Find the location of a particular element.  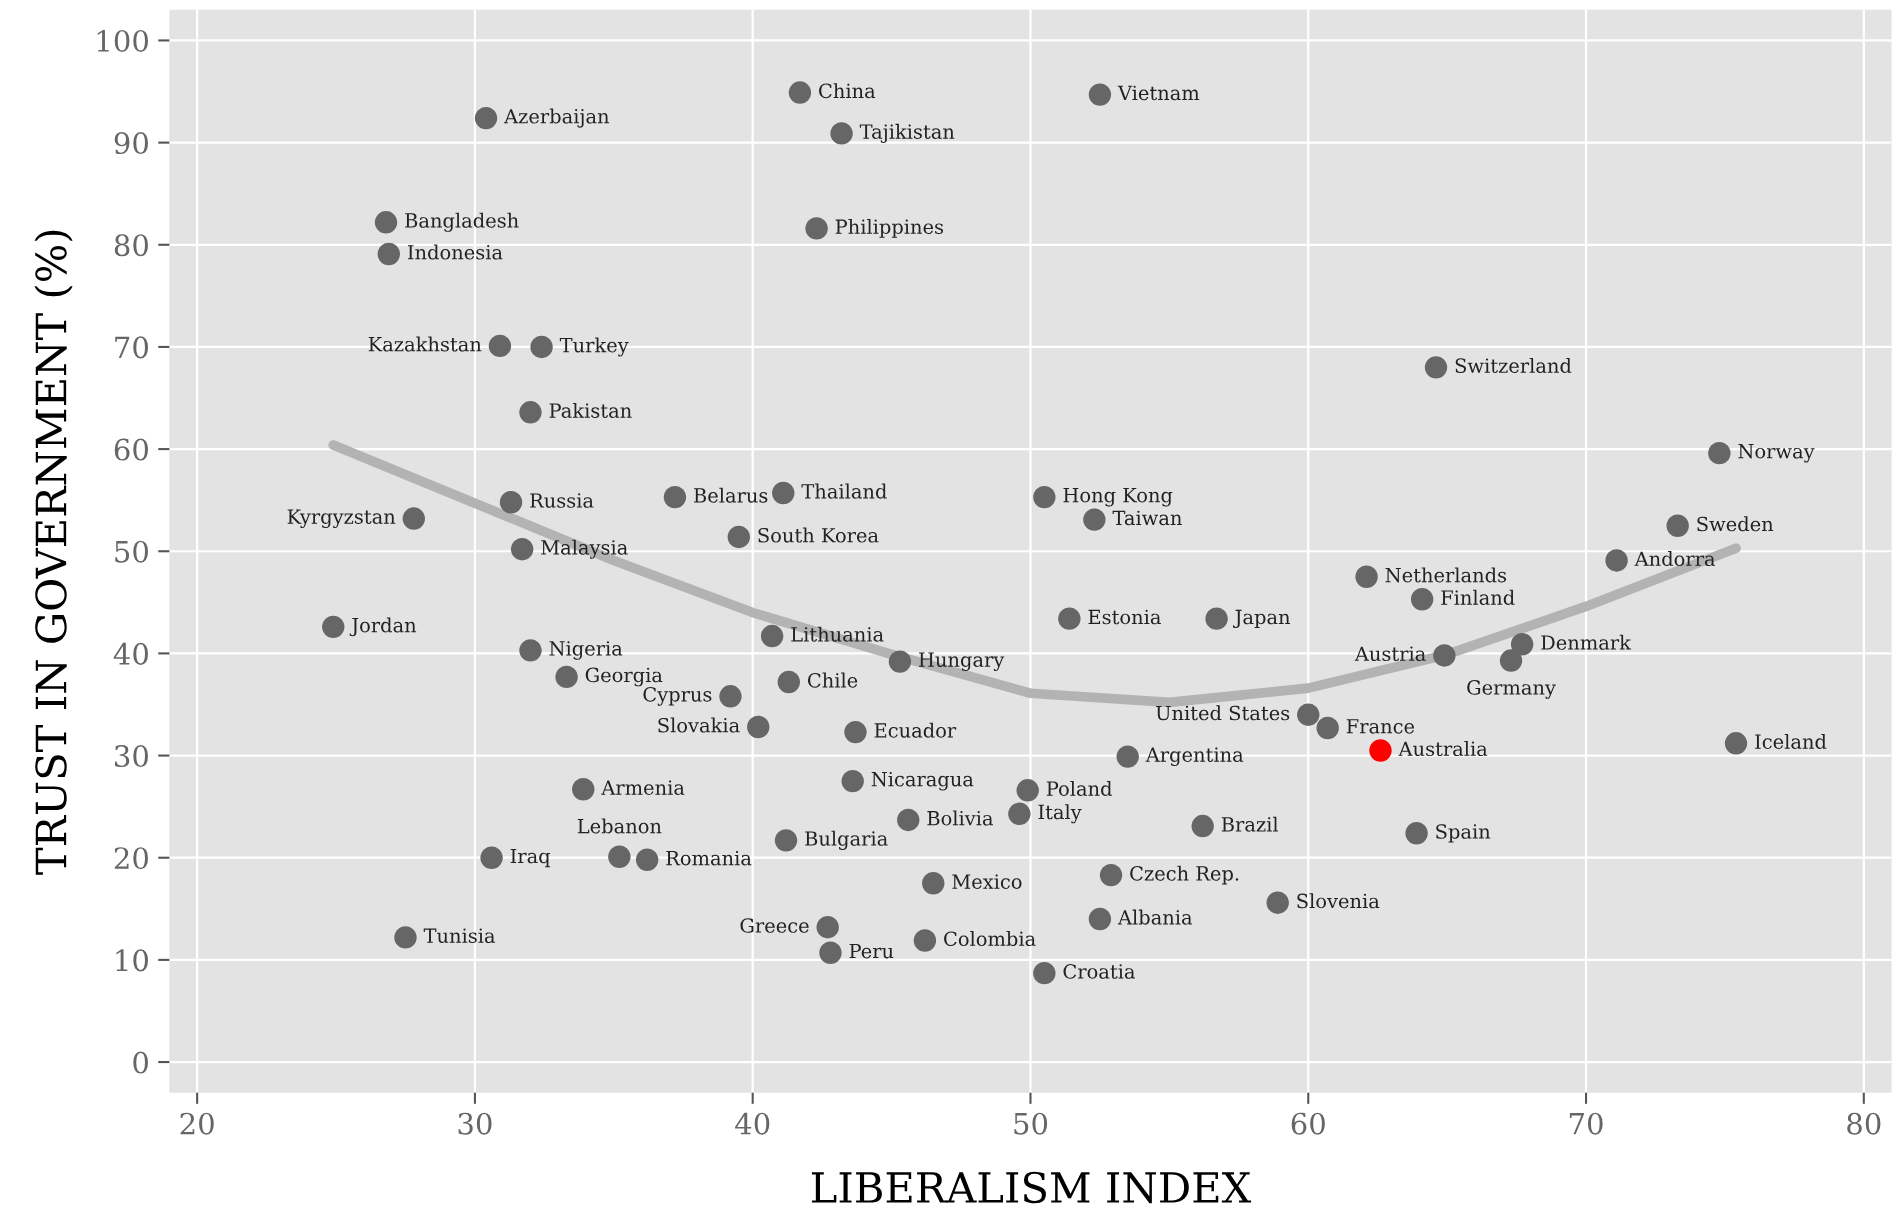

annotation: Pakistan is located at coordinates (590, 410).